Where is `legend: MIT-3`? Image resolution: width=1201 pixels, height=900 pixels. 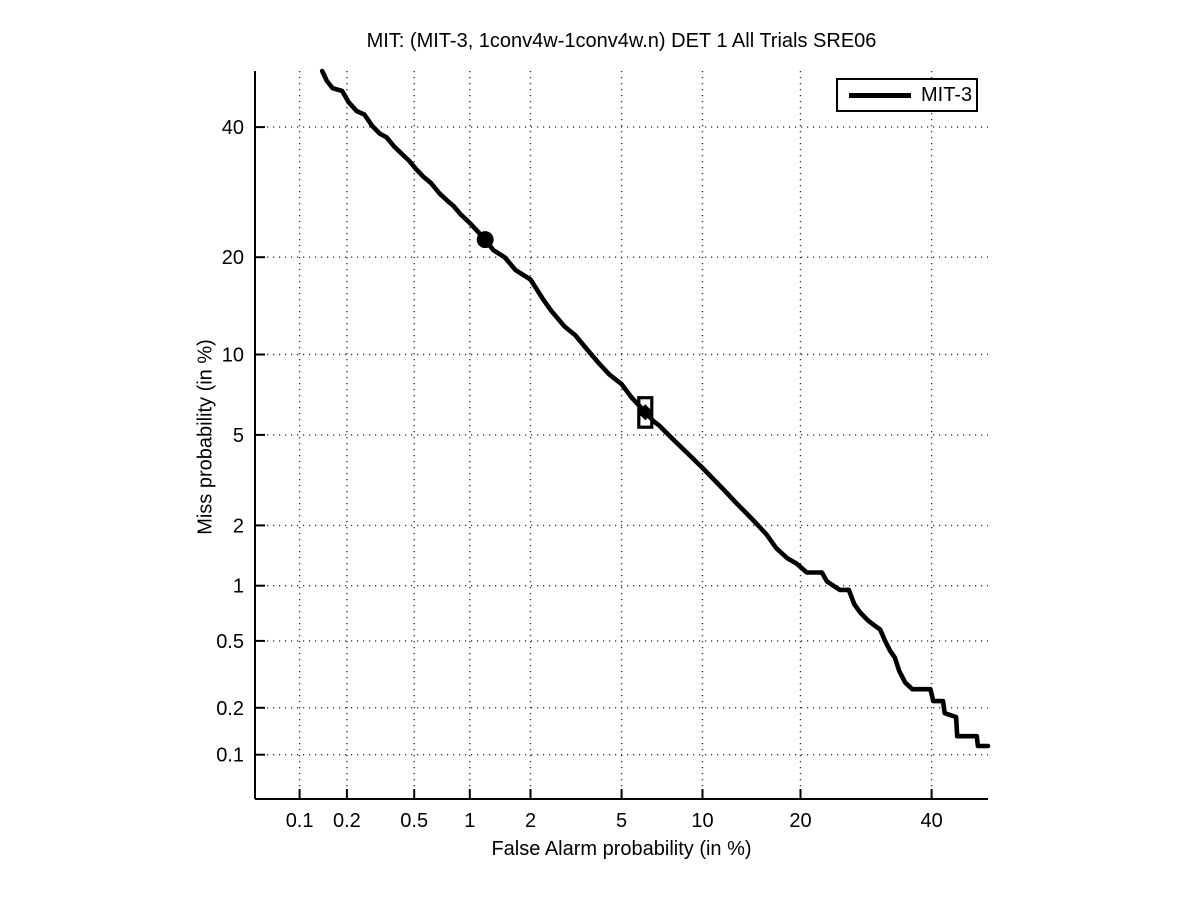 legend: MIT-3 is located at coordinates (907, 95).